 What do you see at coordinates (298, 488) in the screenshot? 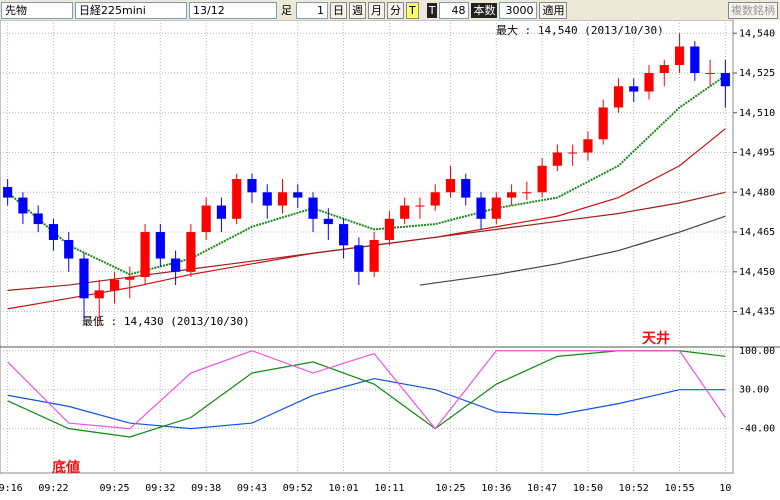
I see `x-tick-label: 09:52` at bounding box center [298, 488].